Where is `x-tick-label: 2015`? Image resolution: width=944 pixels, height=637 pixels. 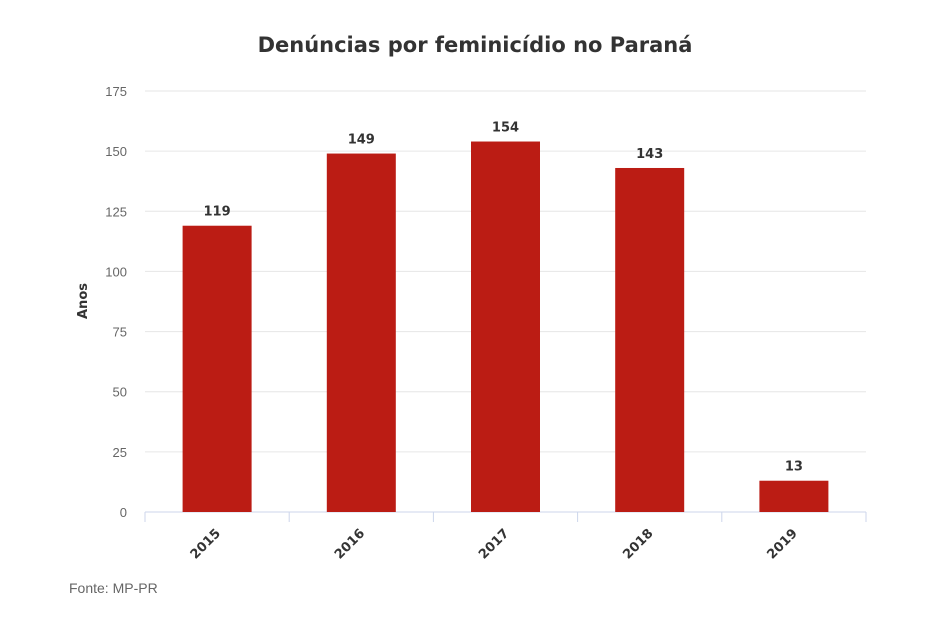 x-tick-label: 2015 is located at coordinates (206, 544).